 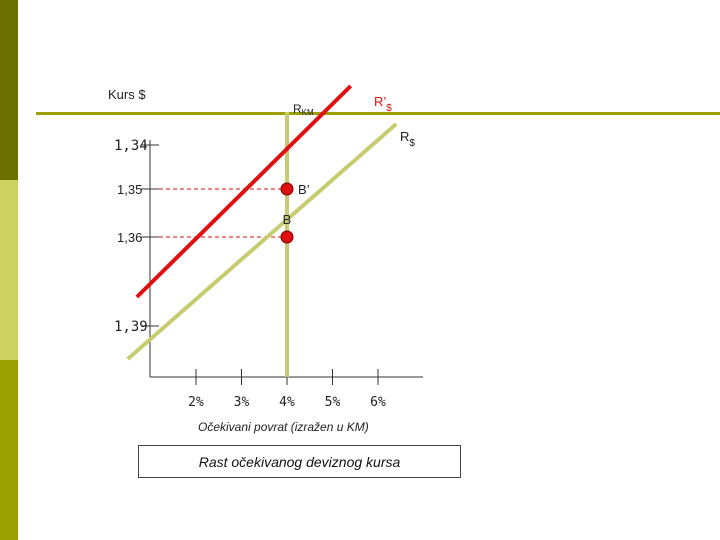 What do you see at coordinates (242, 402) in the screenshot?
I see `x-tick-label: 3%` at bounding box center [242, 402].